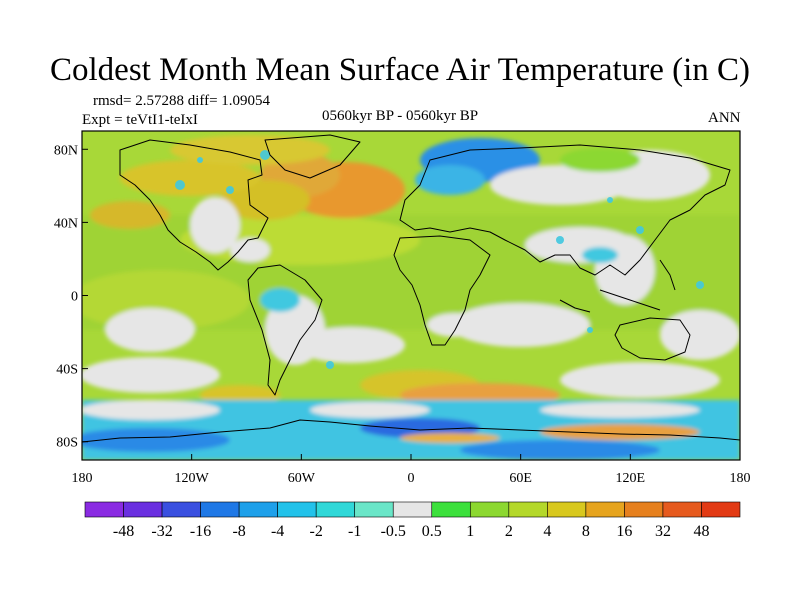  What do you see at coordinates (123, 531) in the screenshot?
I see `colorbar-label: -48` at bounding box center [123, 531].